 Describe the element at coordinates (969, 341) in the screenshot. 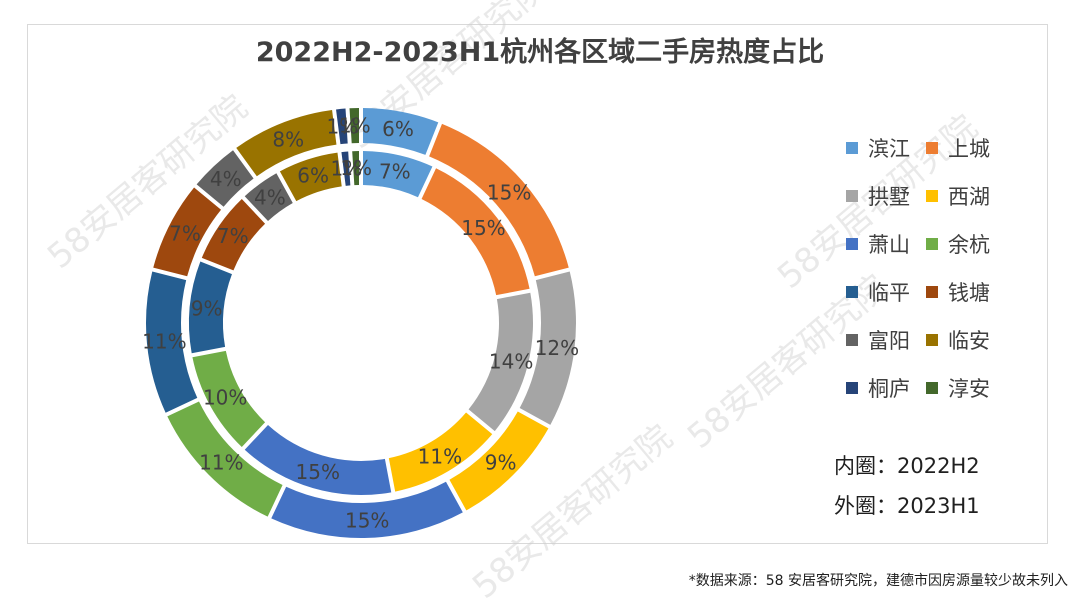

I see `legend-label: 临安` at that location.